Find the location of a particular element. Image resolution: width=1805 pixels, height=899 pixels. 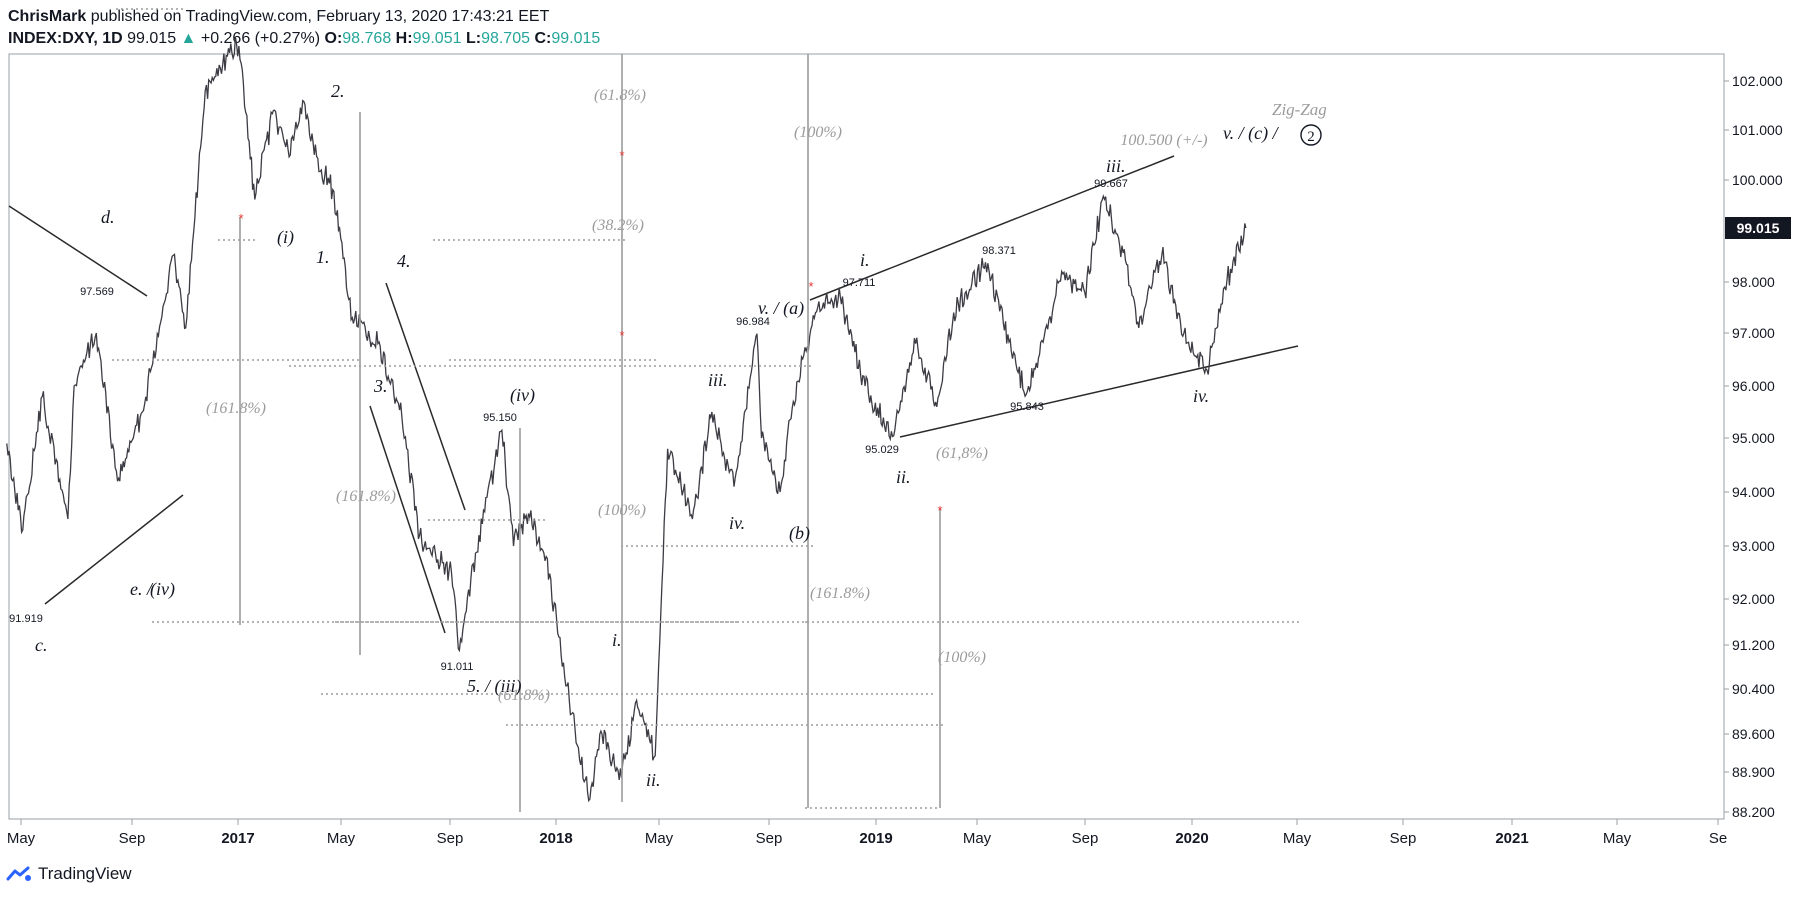

close-value: 99.015 is located at coordinates (576, 38).